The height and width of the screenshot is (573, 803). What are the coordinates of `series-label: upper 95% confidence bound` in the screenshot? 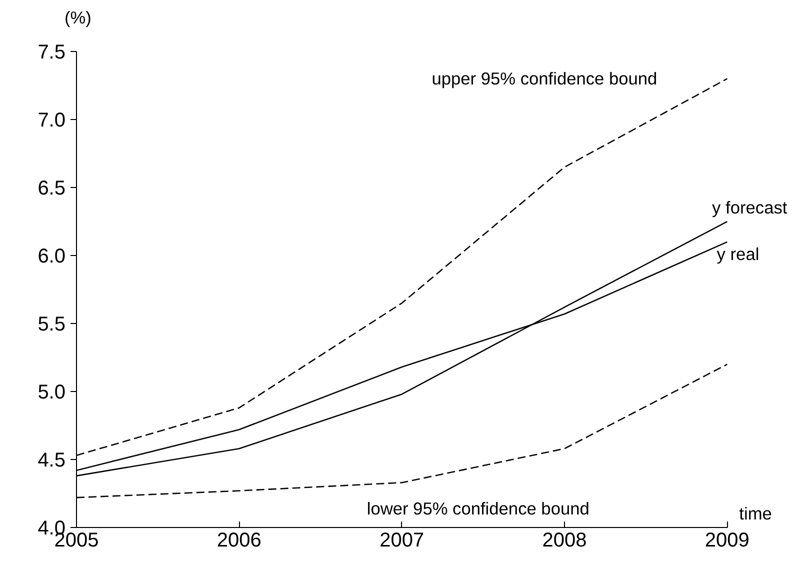 It's located at (545, 78).